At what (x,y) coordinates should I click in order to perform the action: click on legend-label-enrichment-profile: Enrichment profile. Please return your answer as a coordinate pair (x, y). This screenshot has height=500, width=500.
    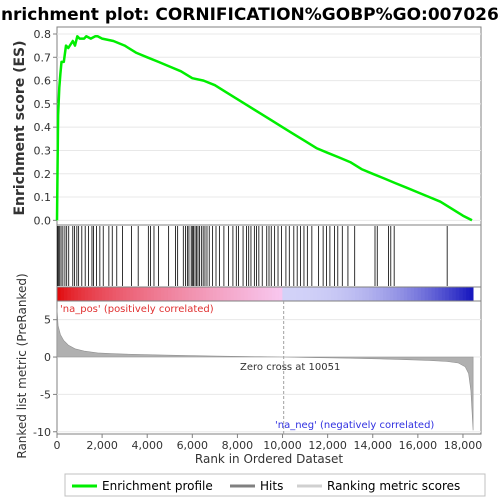
    Looking at the image, I should click on (157, 486).